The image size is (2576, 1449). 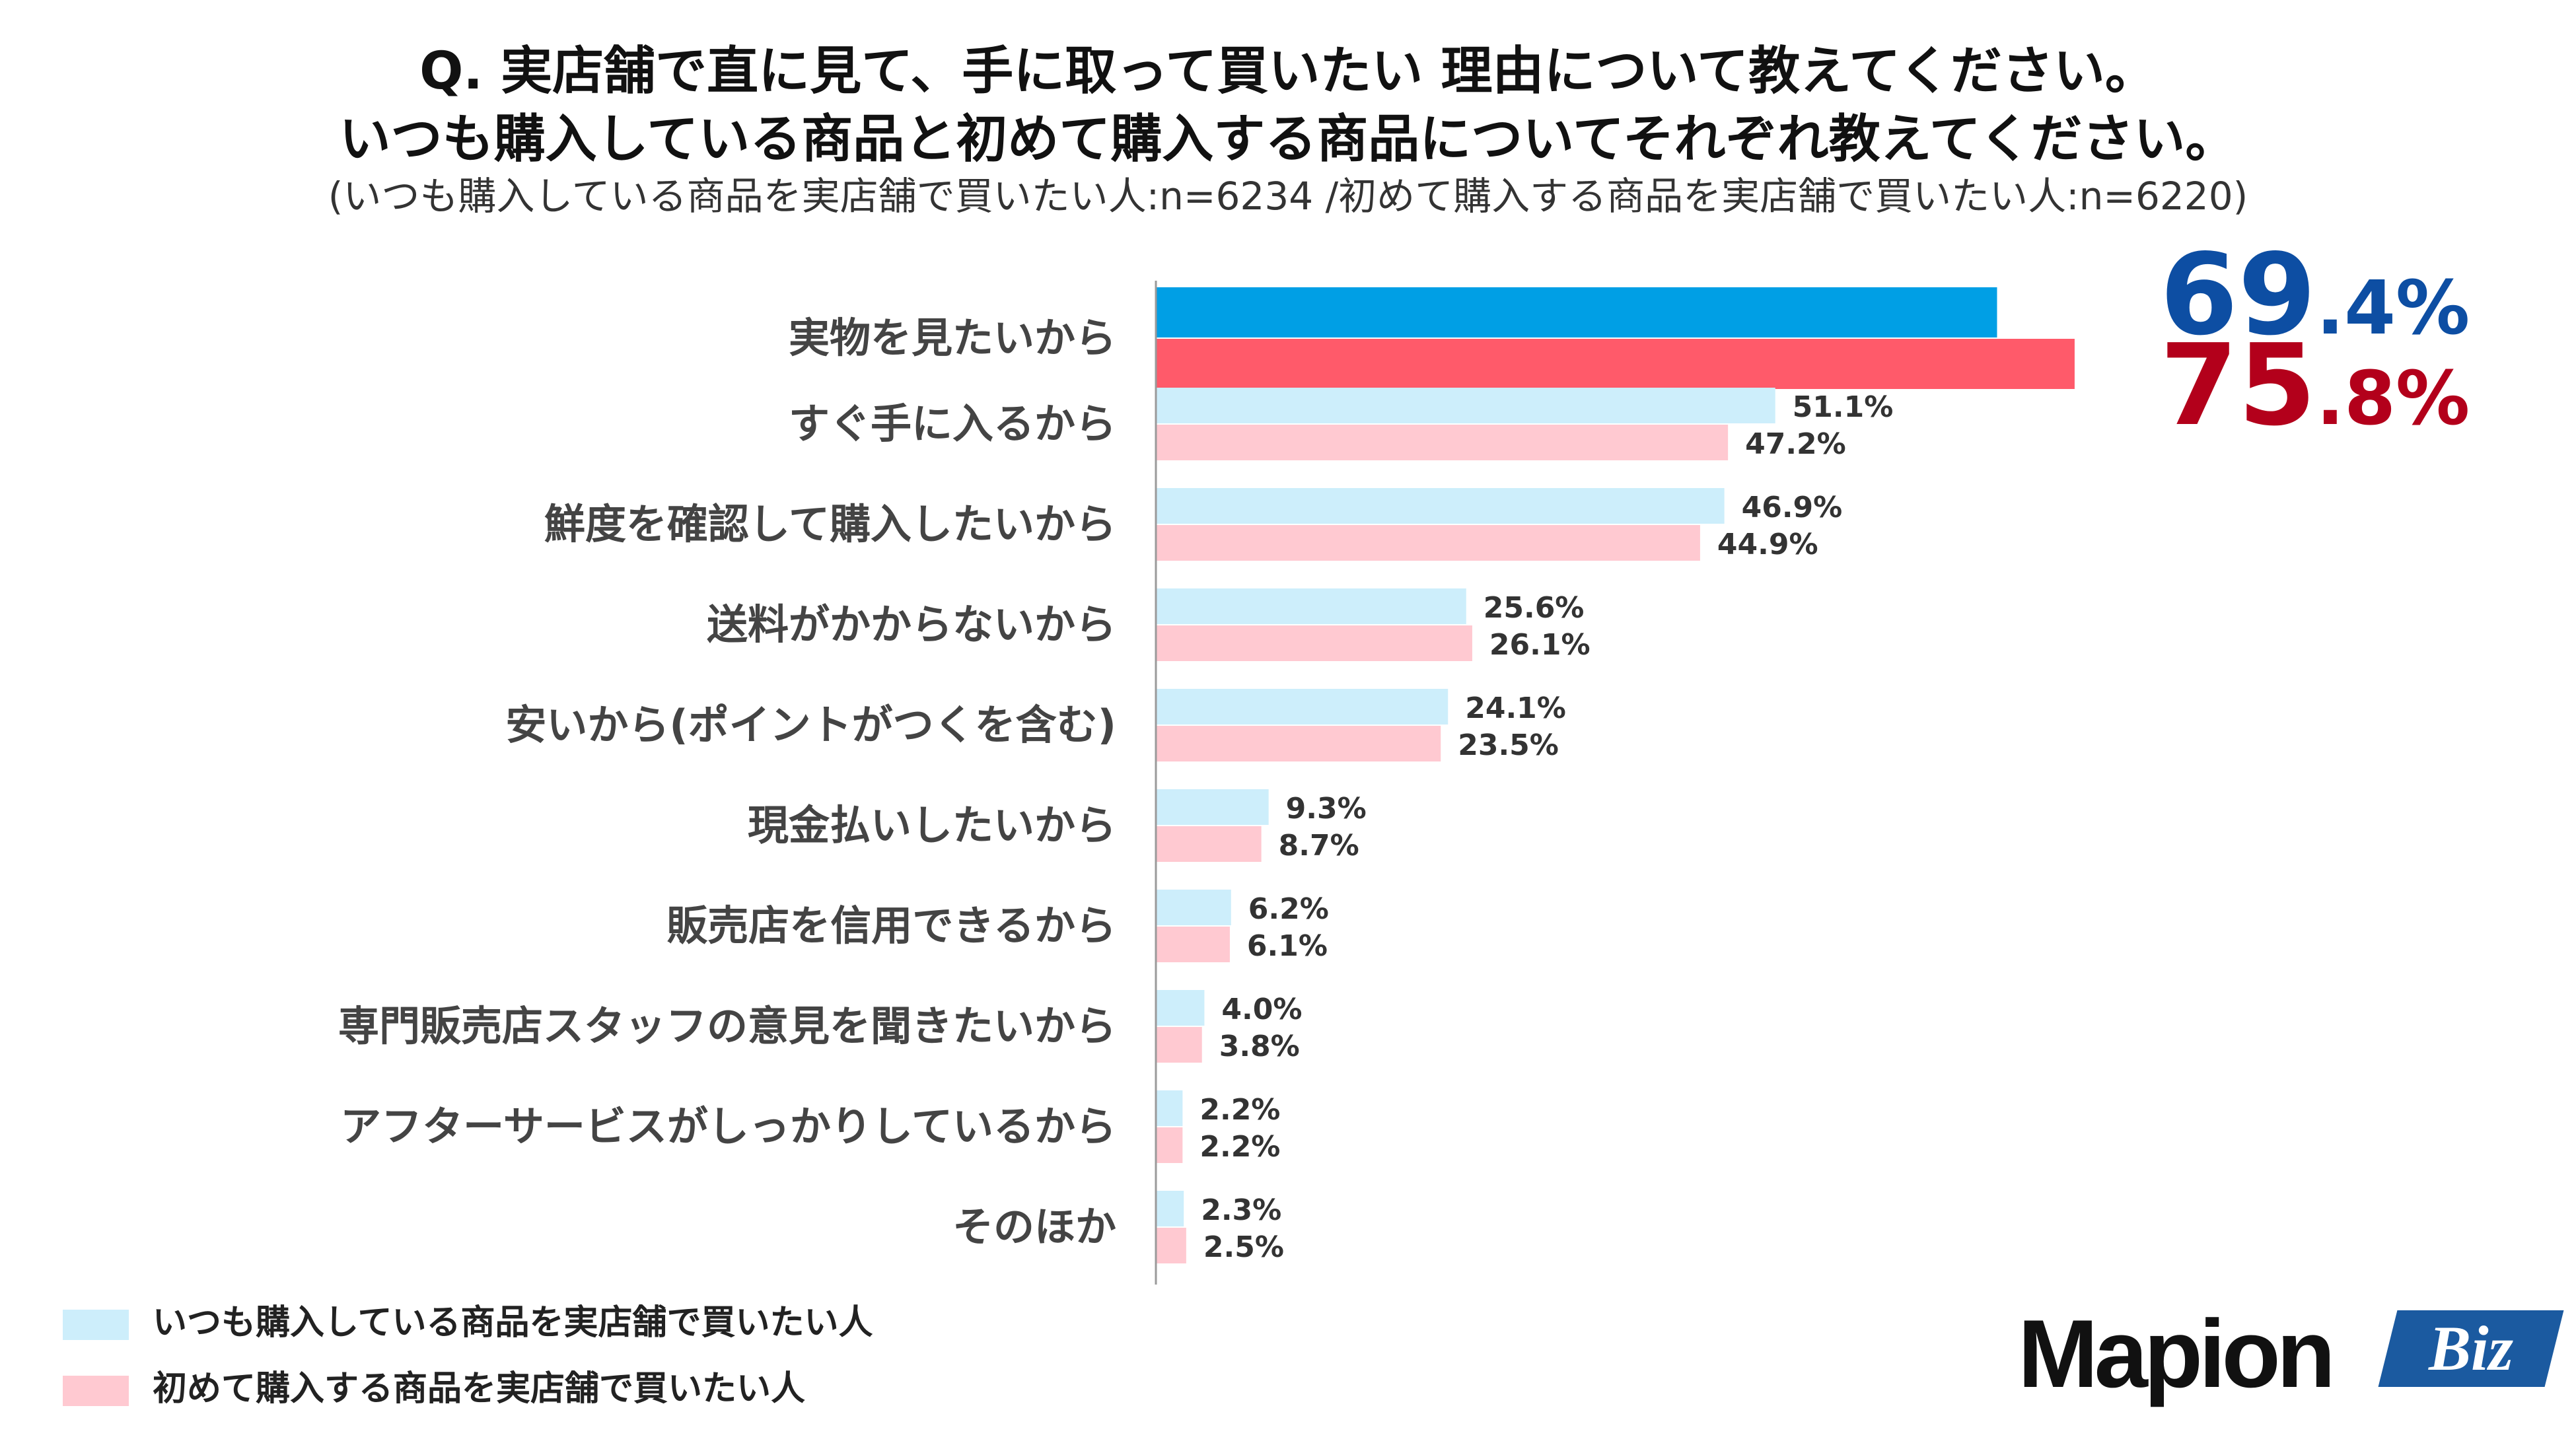 I want to click on data-label-s2-5: 8.7%, so click(x=1319, y=846).